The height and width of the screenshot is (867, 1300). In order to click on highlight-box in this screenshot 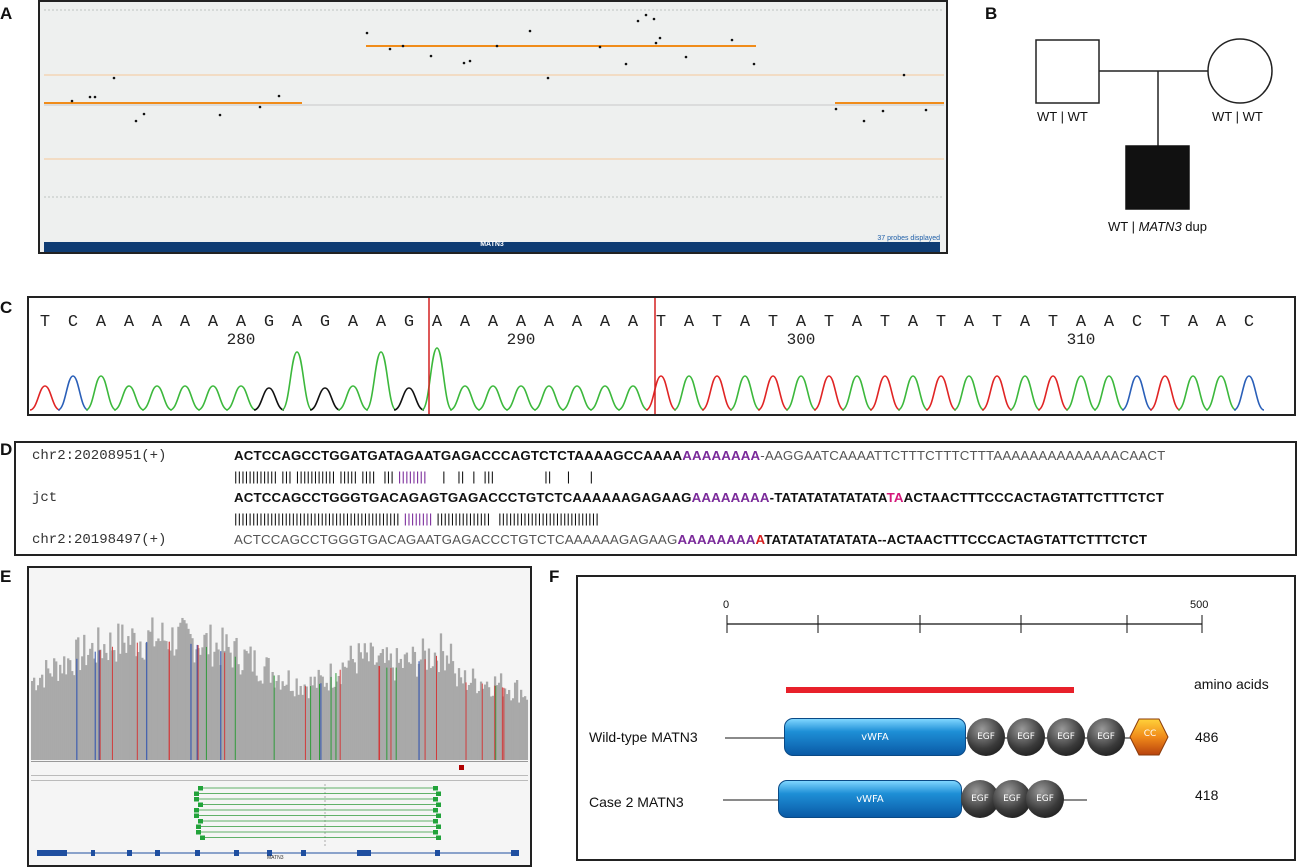, I will do `click(542, 356)`.